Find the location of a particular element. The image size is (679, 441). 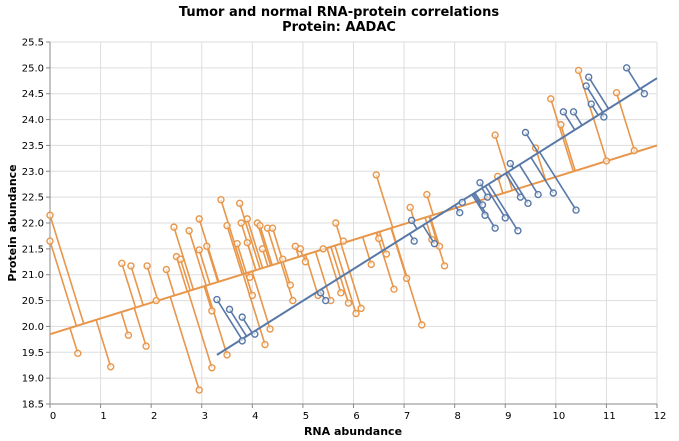

x-tick-label: 7 is located at coordinates (407, 416).